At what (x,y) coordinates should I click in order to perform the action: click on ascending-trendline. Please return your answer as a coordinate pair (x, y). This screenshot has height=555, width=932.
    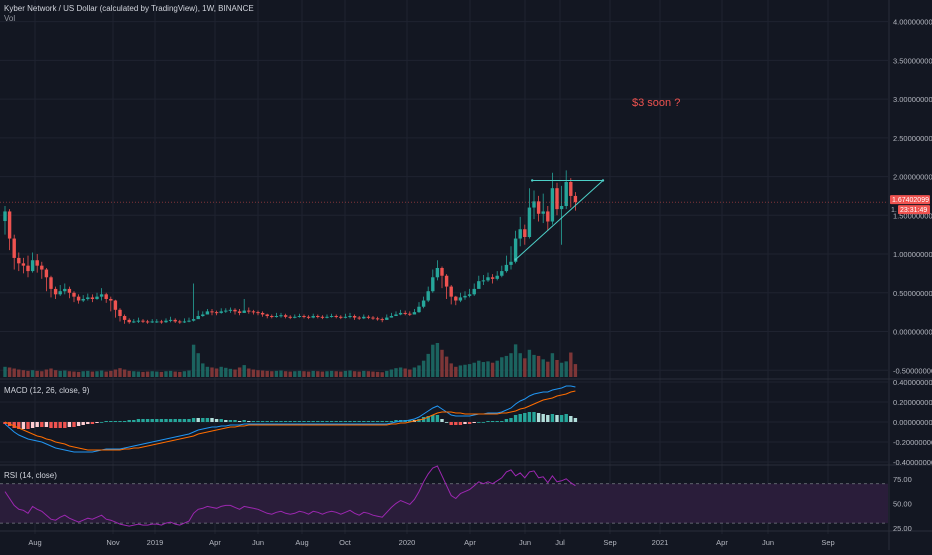
    Looking at the image, I should click on (559, 220).